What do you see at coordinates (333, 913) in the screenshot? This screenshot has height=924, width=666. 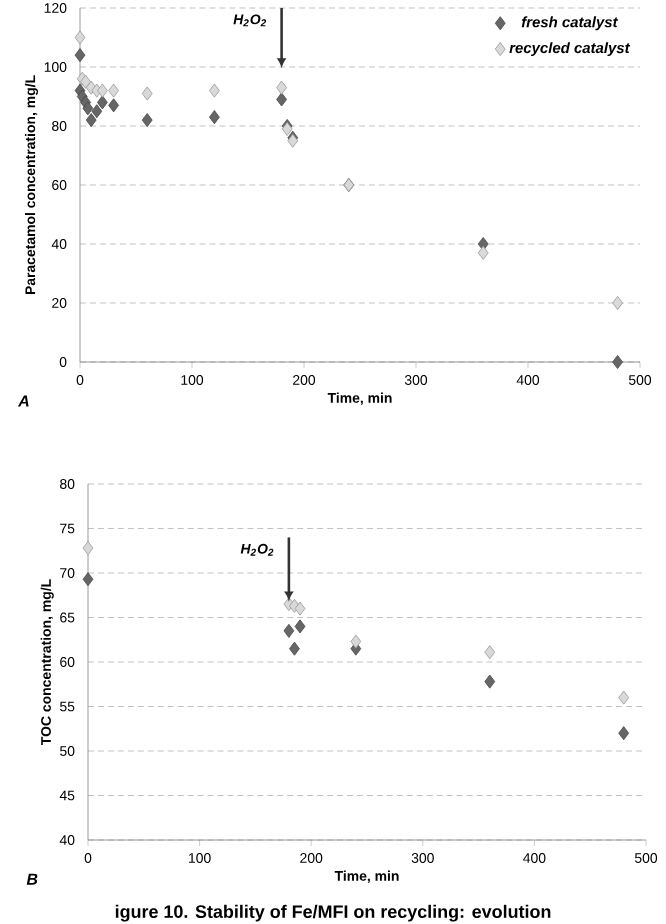 I see `text: igure 10. Stability of Fe/MFI on recycling: evolution` at bounding box center [333, 913].